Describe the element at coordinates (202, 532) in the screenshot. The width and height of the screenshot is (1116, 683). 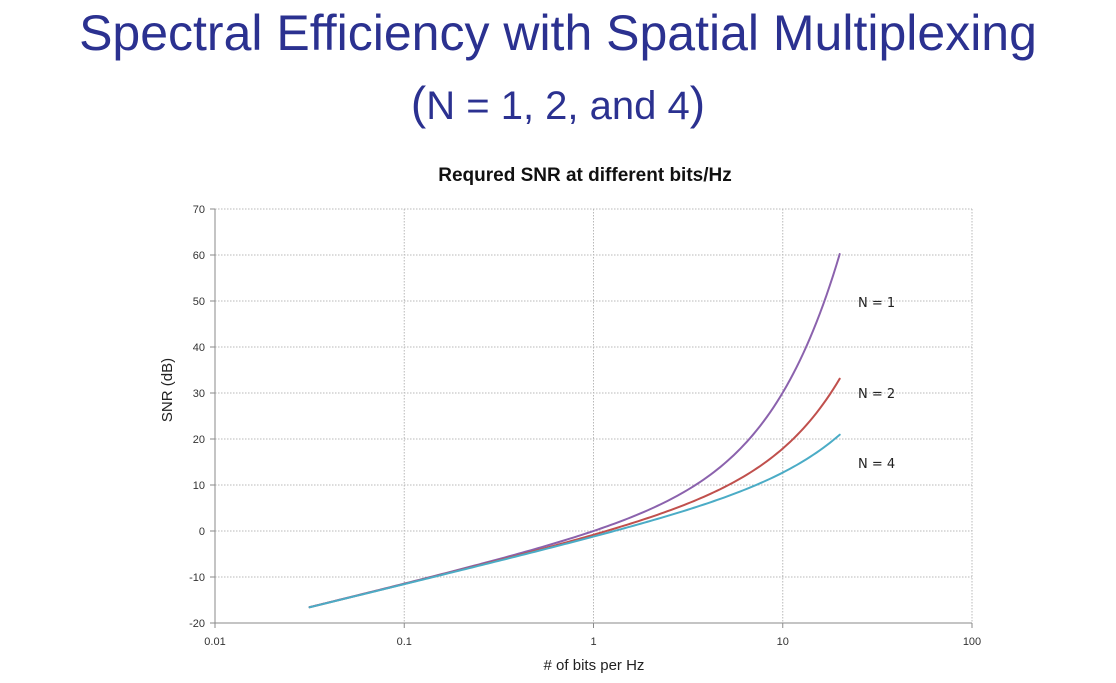
I see `y-tick-label: 0` at that location.